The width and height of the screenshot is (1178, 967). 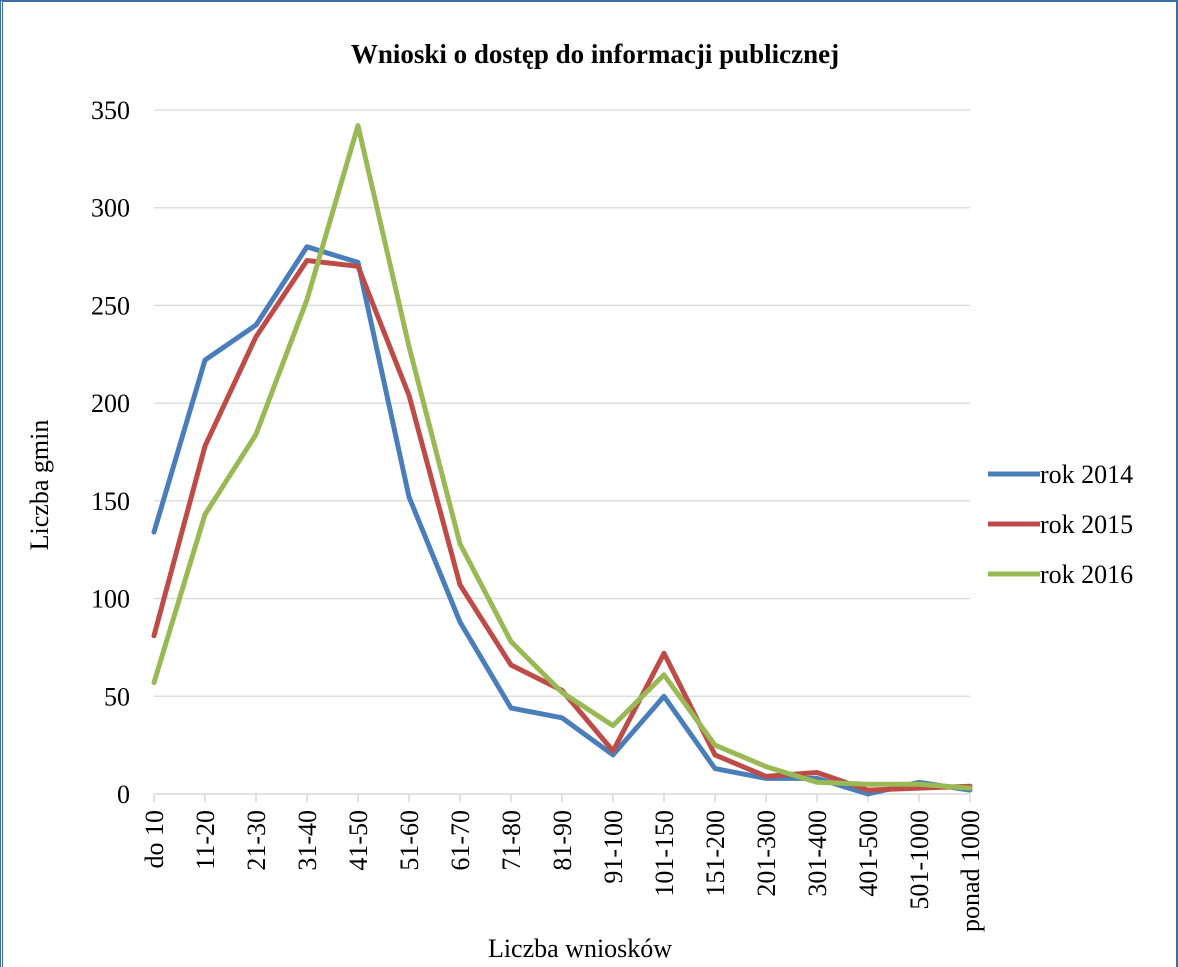 I want to click on y-tick-label: 50, so click(x=117, y=696).